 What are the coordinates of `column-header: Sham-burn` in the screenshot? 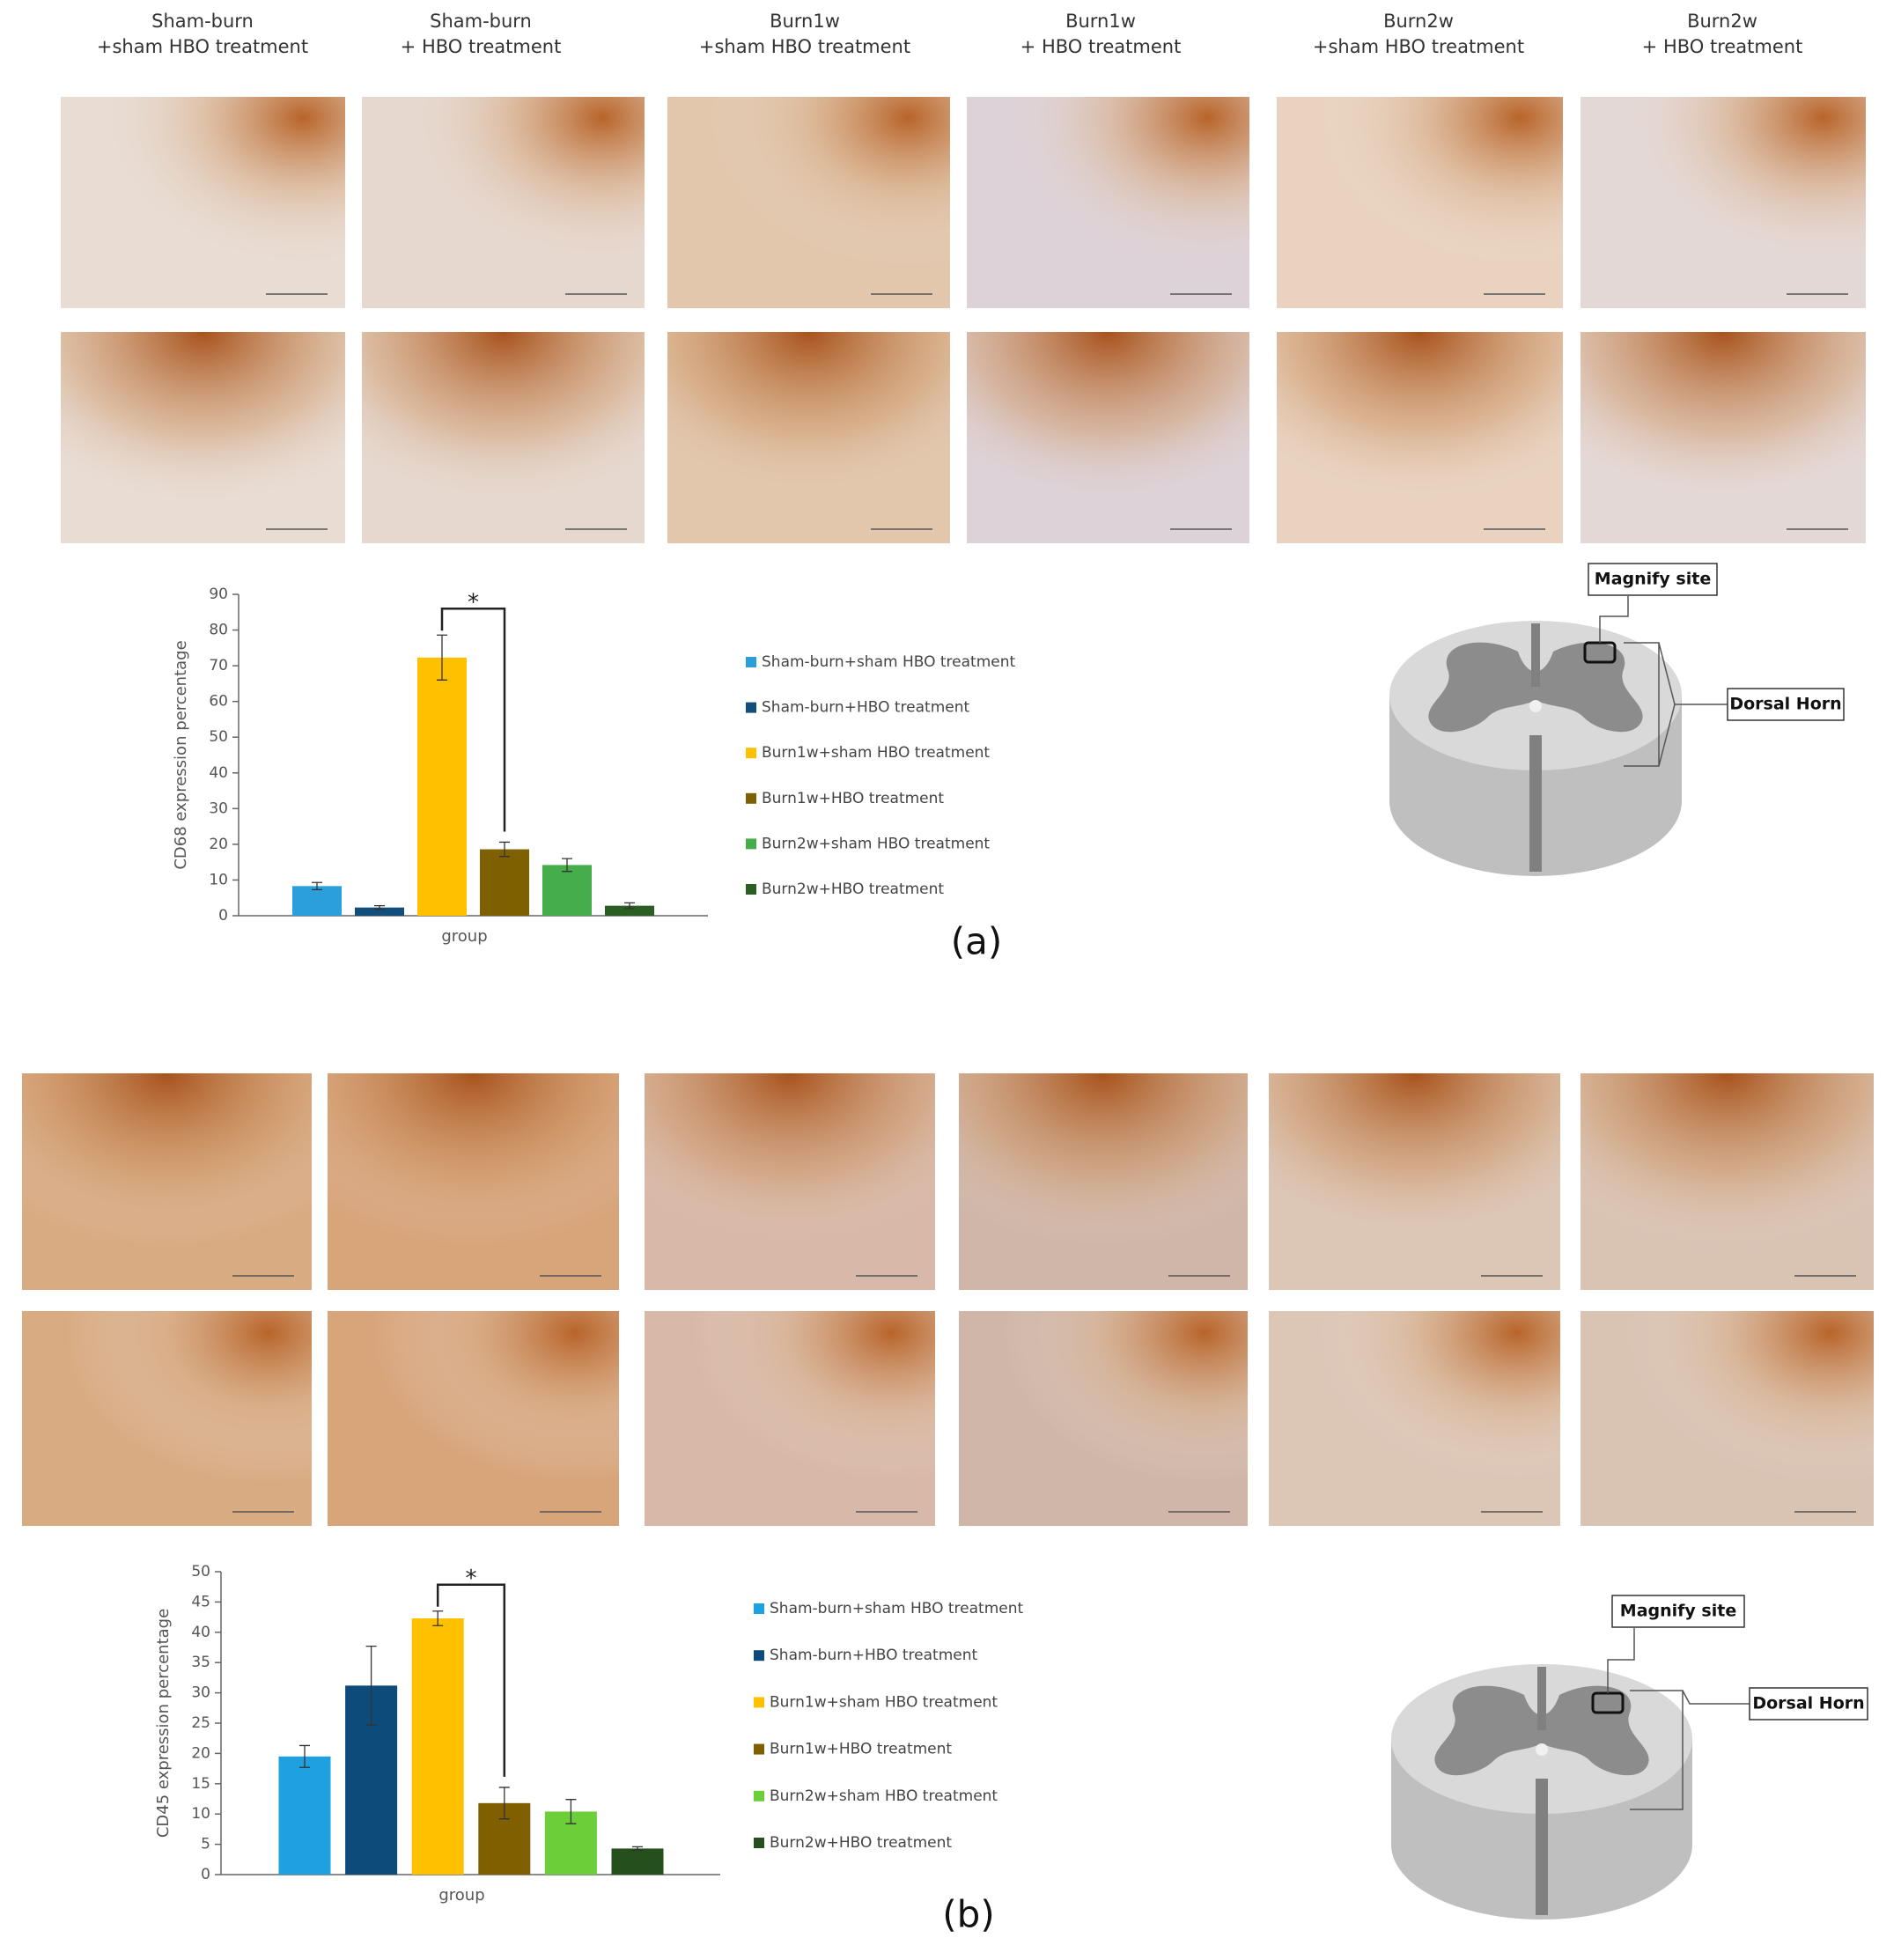 It's located at (203, 21).